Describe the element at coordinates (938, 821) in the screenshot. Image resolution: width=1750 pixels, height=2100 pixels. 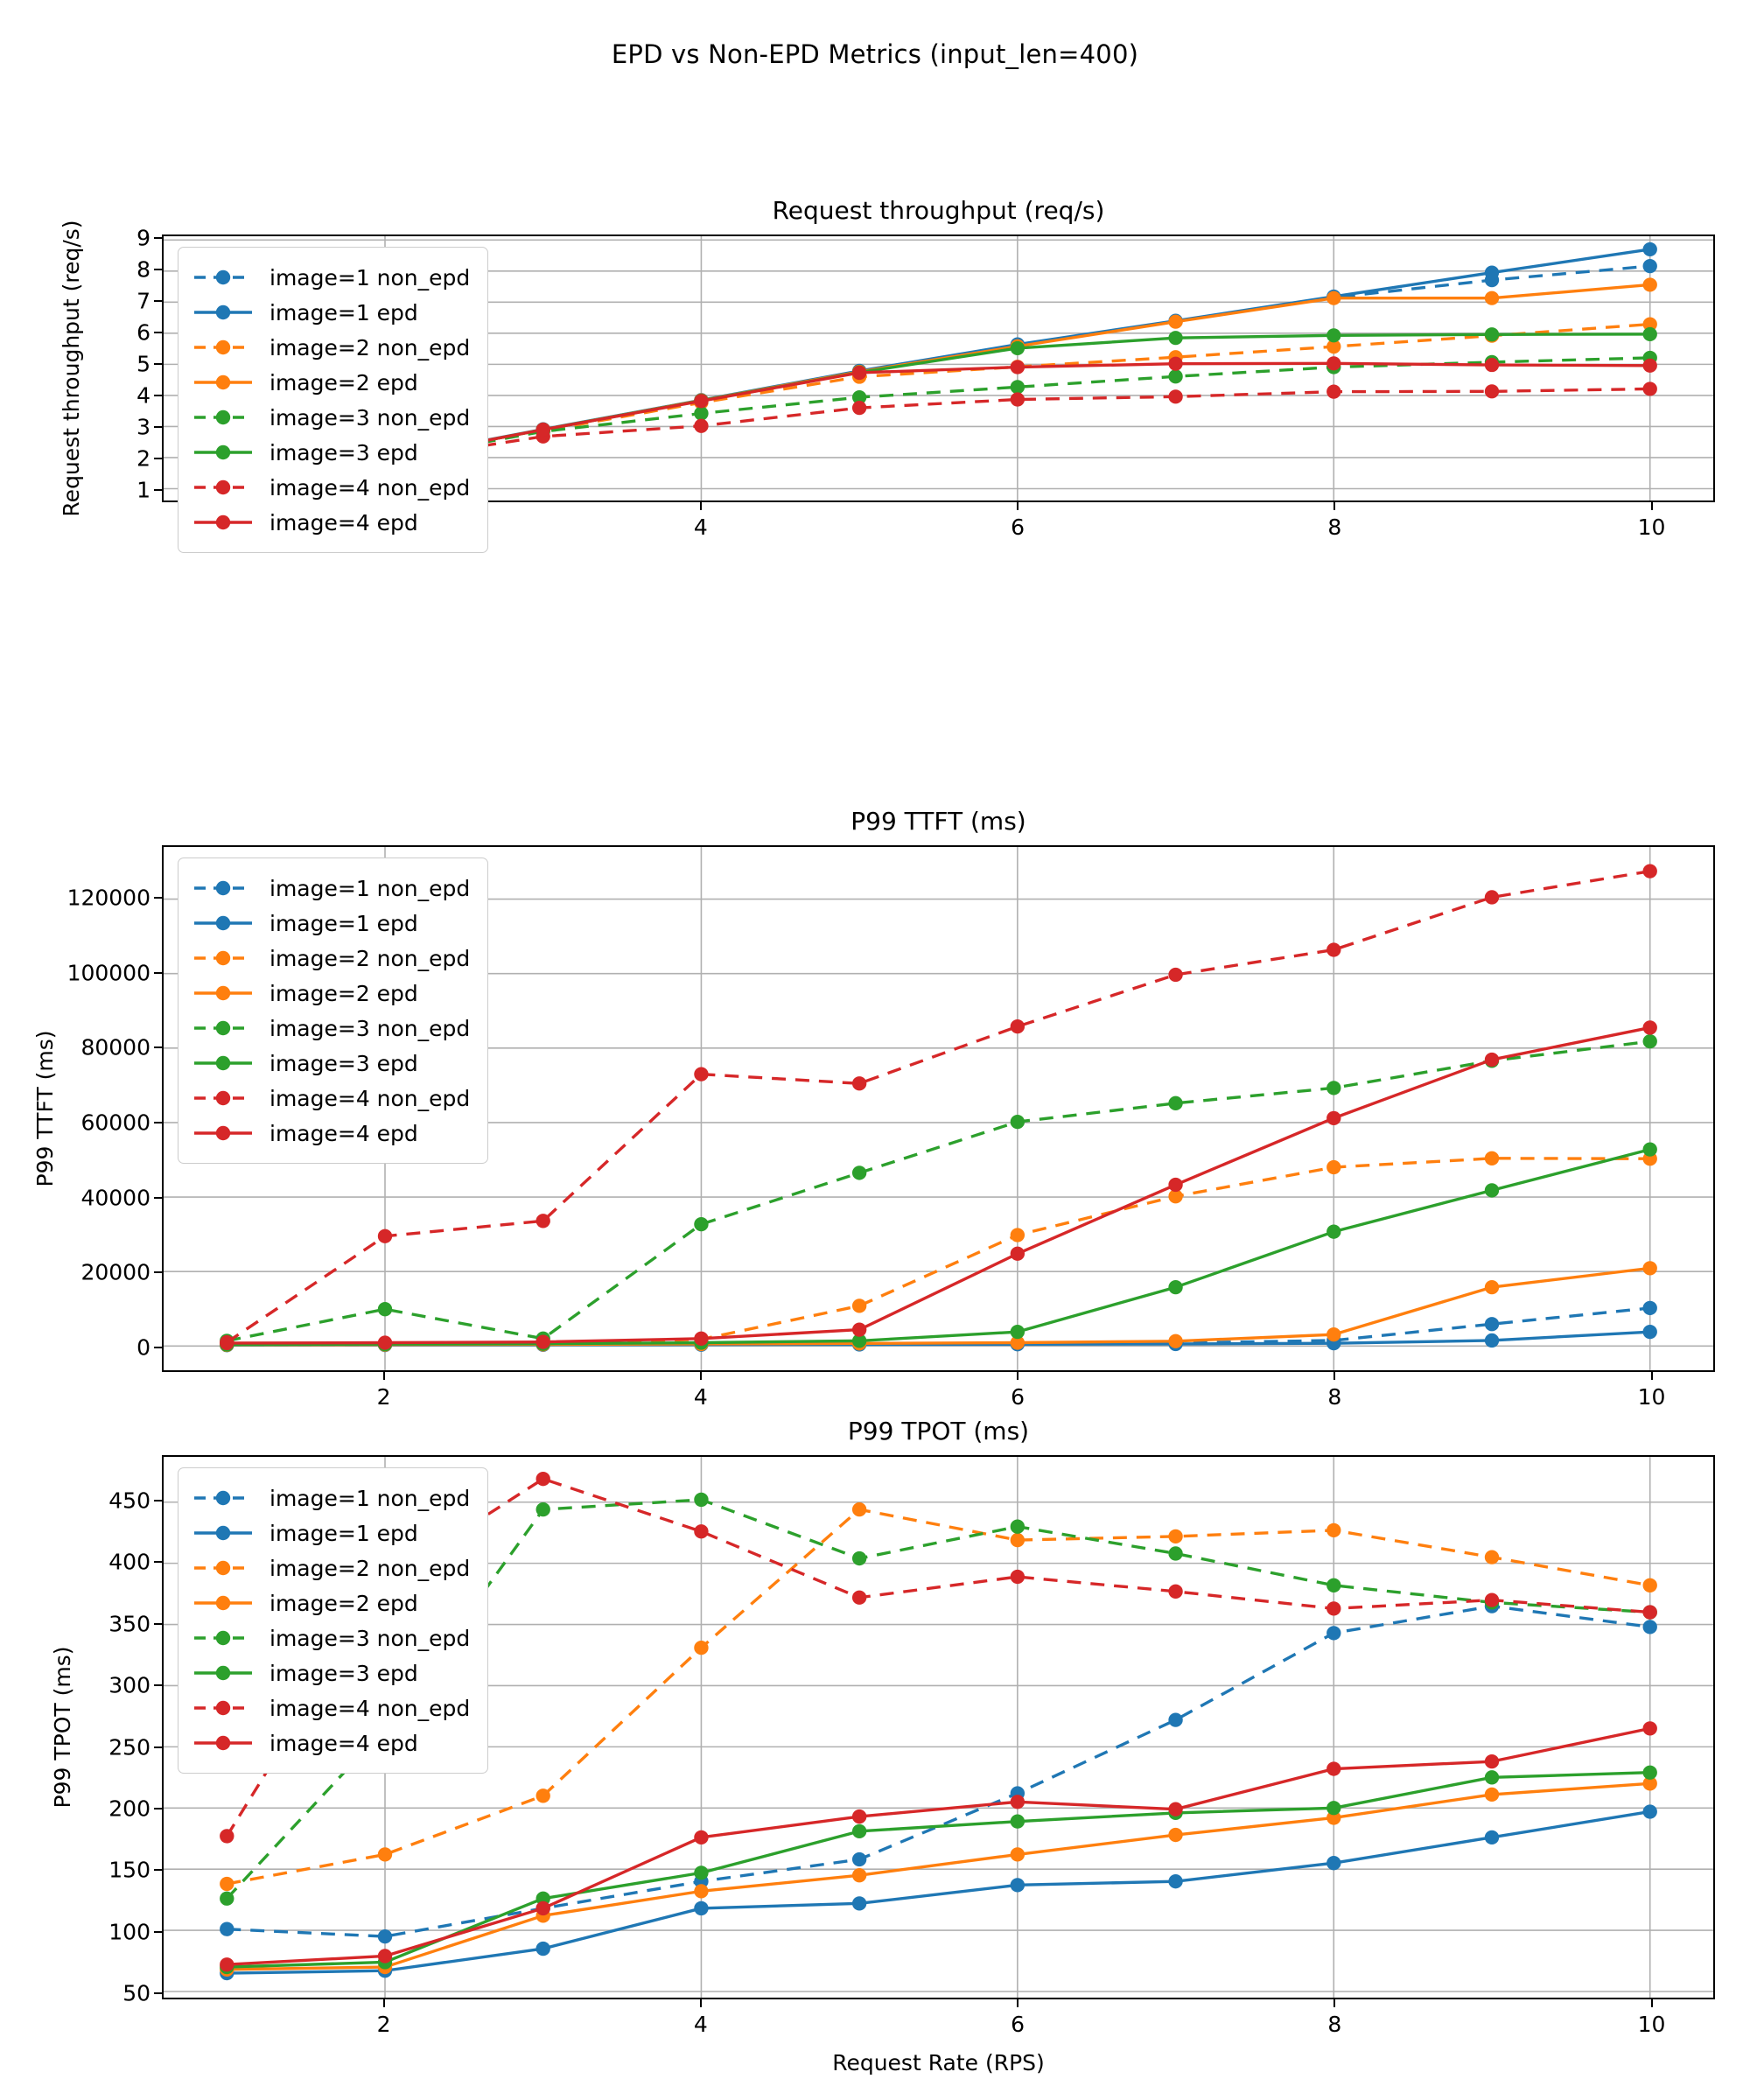
I see `subplot-title: P99 TTFT (ms)` at that location.